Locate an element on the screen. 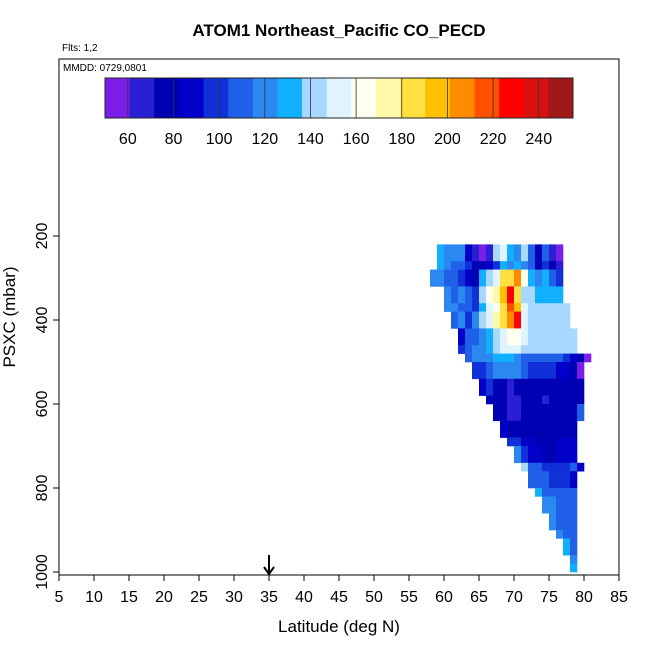 The height and width of the screenshot is (650, 650). x-tick-label: 85 is located at coordinates (619, 597).